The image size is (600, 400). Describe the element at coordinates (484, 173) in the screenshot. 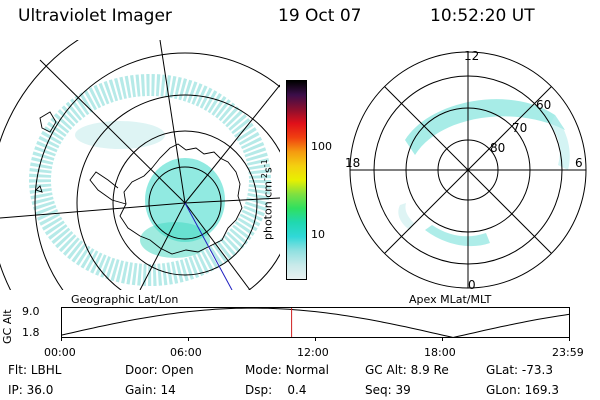

I see `aurora-emission-right` at that location.